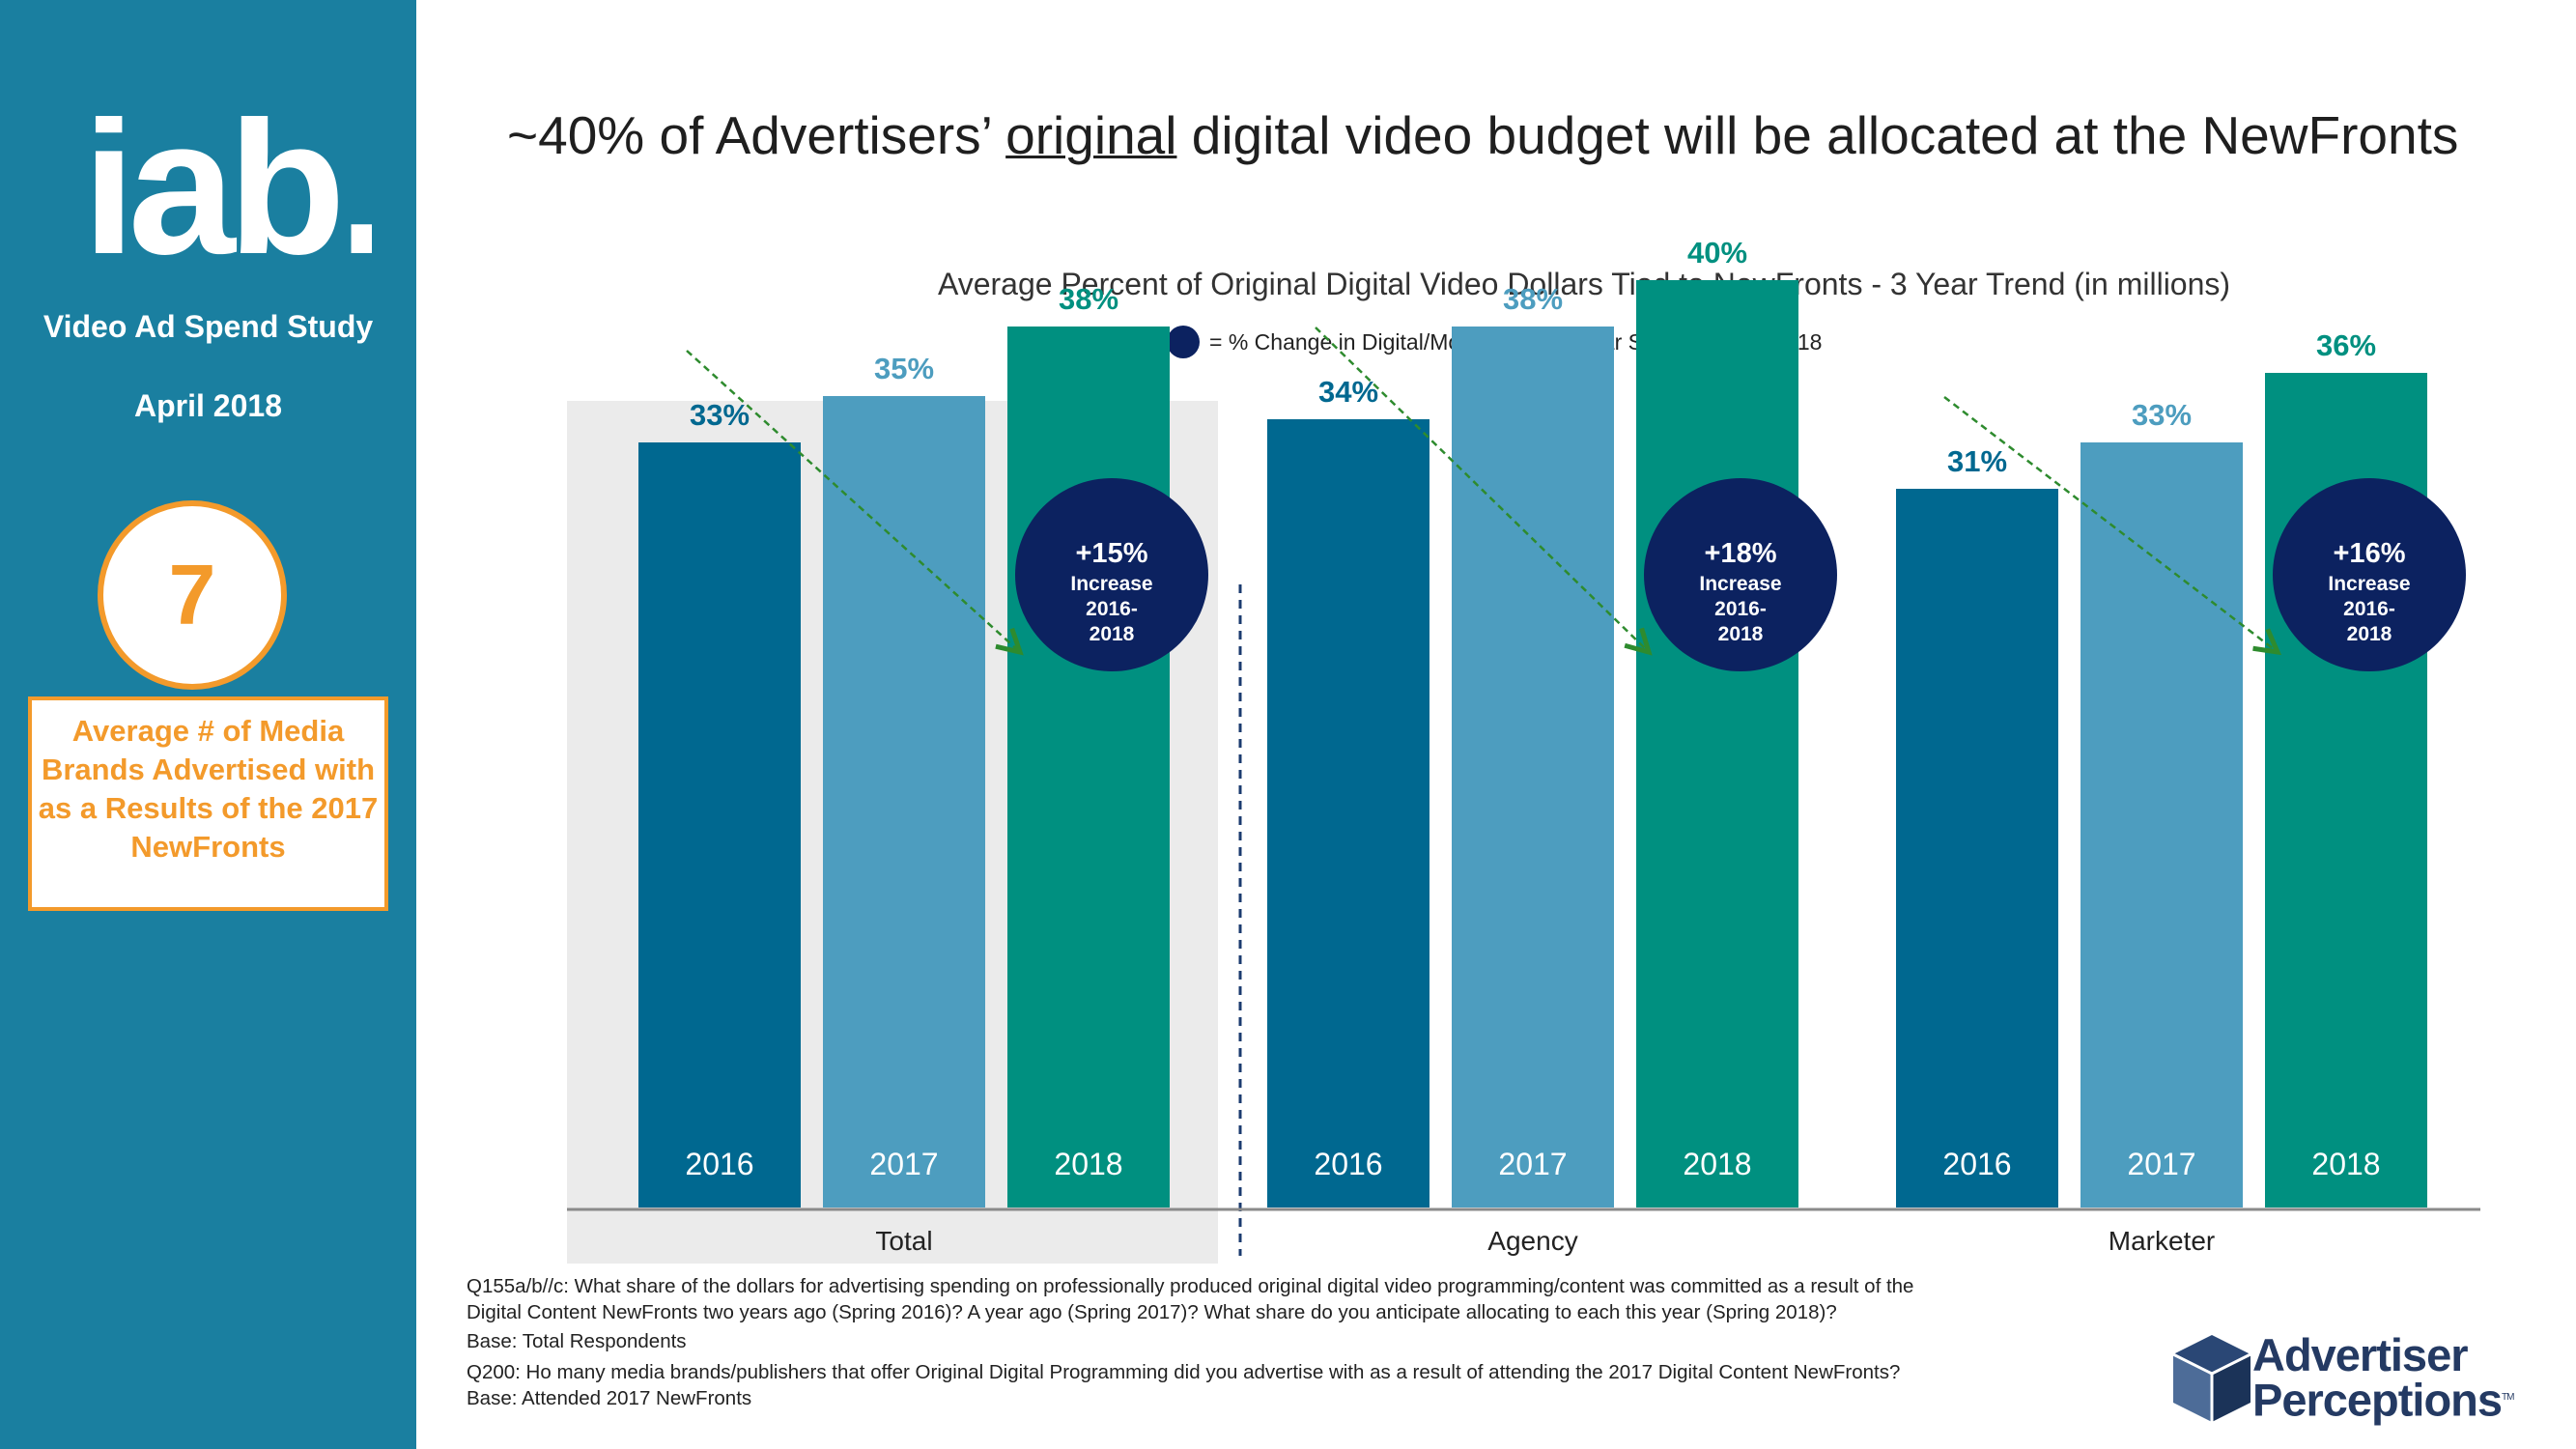  I want to click on stat-value: 7, so click(192, 594).